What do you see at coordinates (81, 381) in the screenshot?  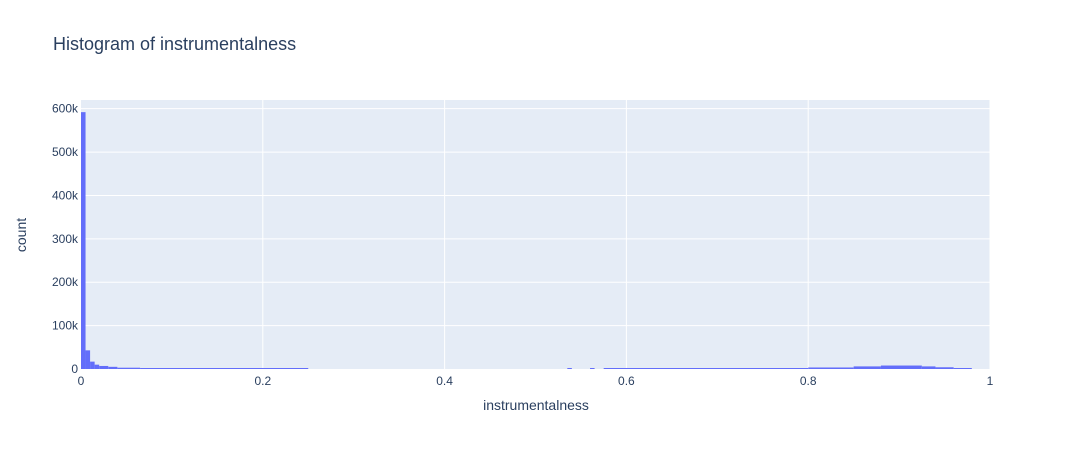 I see `x-tick-label: 0` at bounding box center [81, 381].